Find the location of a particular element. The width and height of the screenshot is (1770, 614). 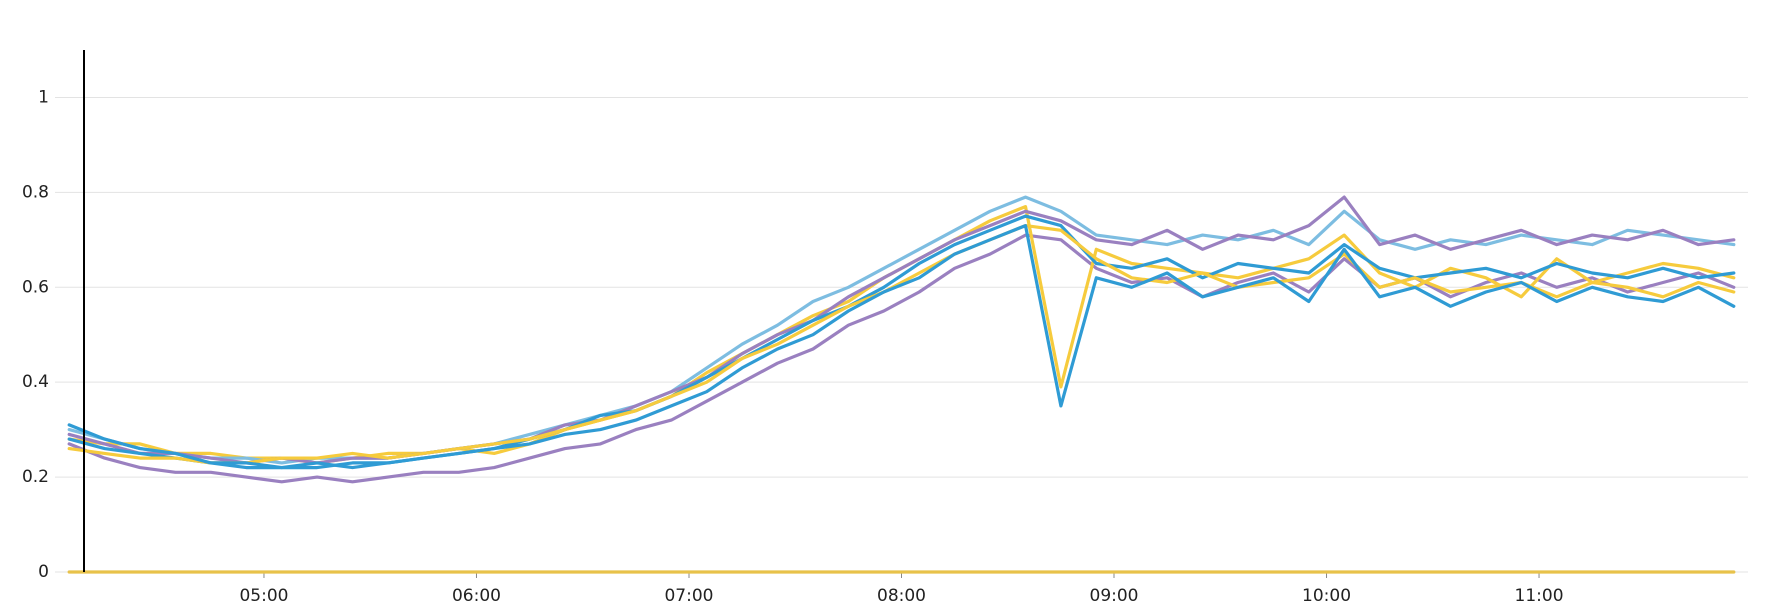

x-tick-label: 05:00 is located at coordinates (263, 596).